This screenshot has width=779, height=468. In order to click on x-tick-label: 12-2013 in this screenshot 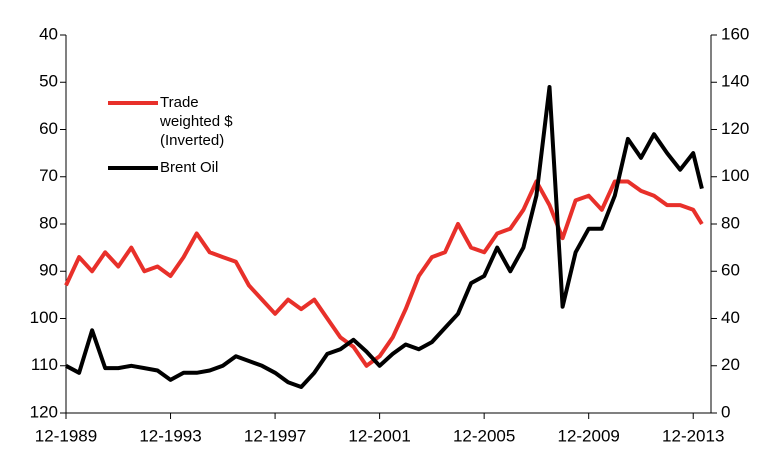, I will do `click(693, 435)`.